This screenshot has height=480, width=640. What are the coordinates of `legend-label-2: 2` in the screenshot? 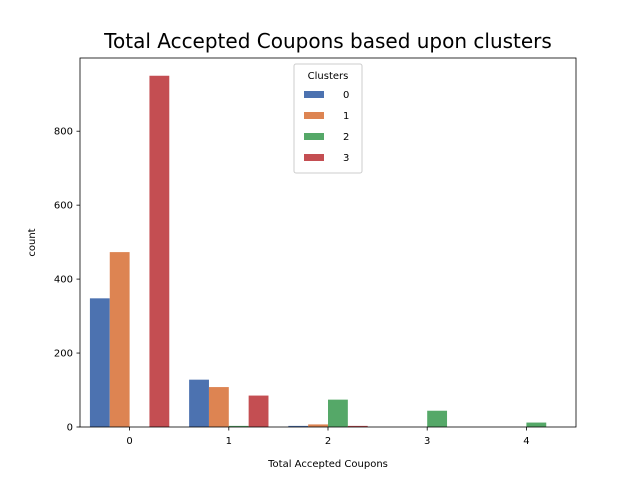 It's located at (346, 137).